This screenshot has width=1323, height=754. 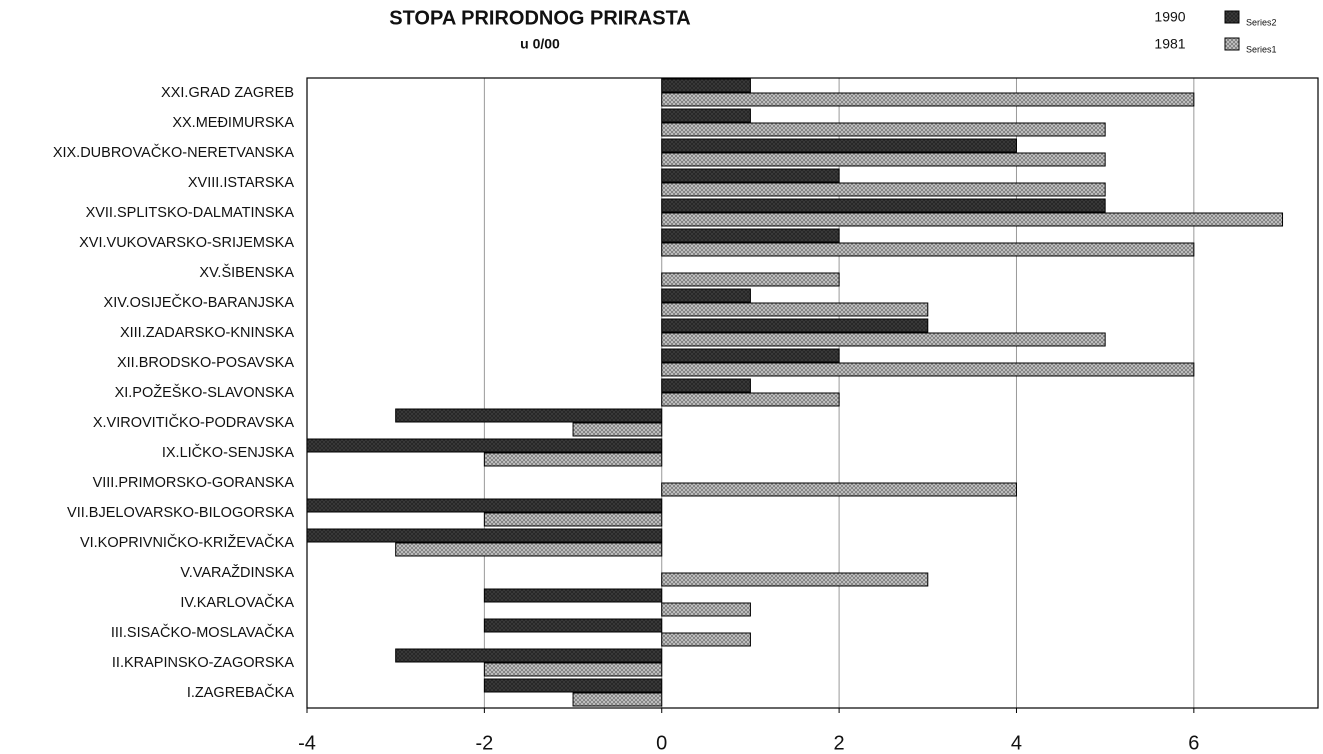 What do you see at coordinates (484, 743) in the screenshot?
I see `x-tick-label: -2` at bounding box center [484, 743].